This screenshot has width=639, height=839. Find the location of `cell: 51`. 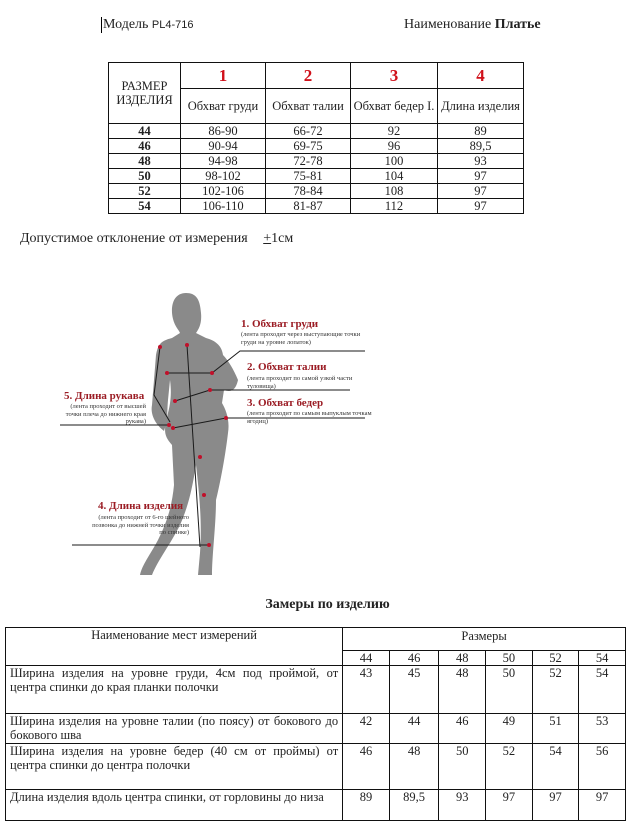

cell: 51 is located at coordinates (555, 728).